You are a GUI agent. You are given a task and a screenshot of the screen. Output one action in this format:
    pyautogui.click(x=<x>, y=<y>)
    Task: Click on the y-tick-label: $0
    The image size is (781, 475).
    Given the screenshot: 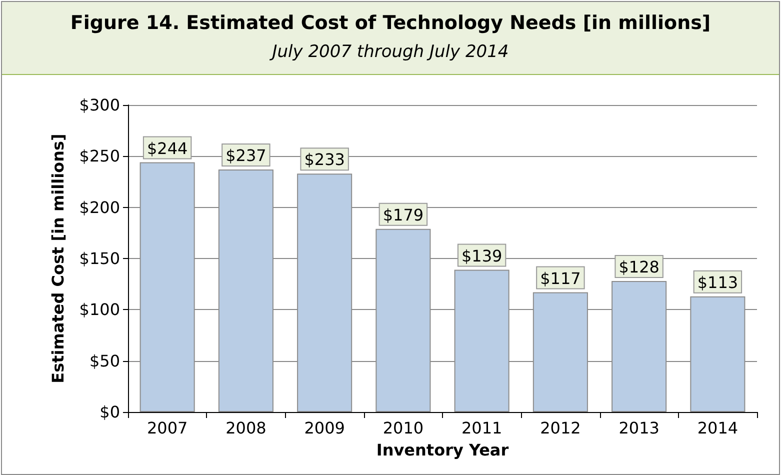 What is the action you would take?
    pyautogui.click(x=110, y=412)
    